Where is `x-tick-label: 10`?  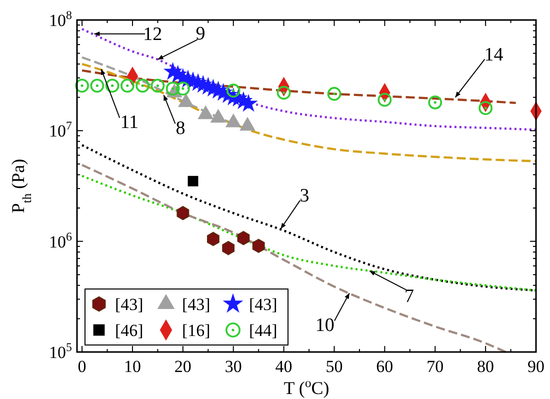 x-tick-label: 10 is located at coordinates (132, 366).